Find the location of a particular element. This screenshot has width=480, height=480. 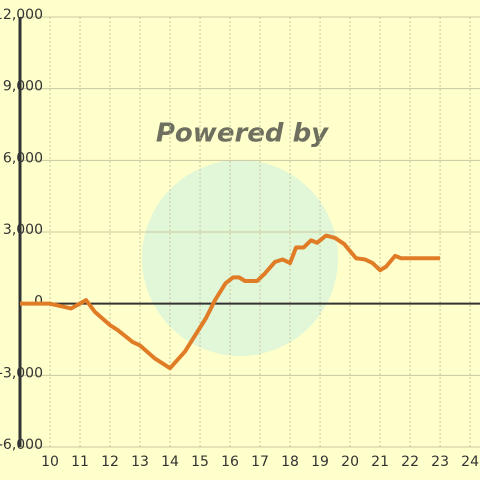

x-tick-label: 18 is located at coordinates (290, 462).